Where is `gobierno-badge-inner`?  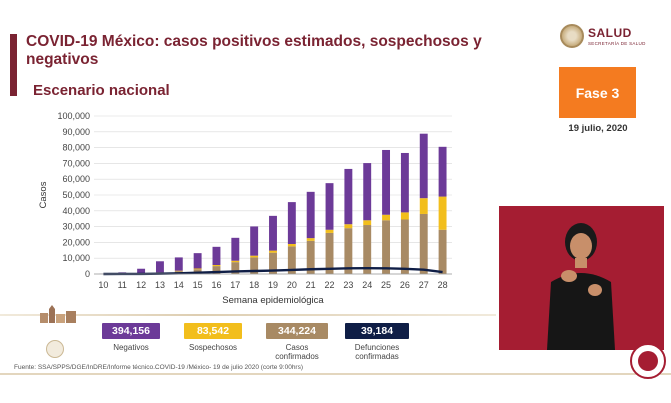
gobierno-badge-inner is located at coordinates (648, 361).